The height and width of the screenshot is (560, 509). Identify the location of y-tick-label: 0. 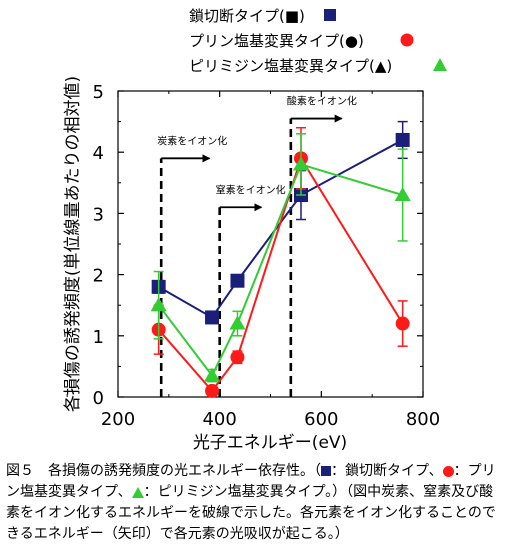
(98, 398).